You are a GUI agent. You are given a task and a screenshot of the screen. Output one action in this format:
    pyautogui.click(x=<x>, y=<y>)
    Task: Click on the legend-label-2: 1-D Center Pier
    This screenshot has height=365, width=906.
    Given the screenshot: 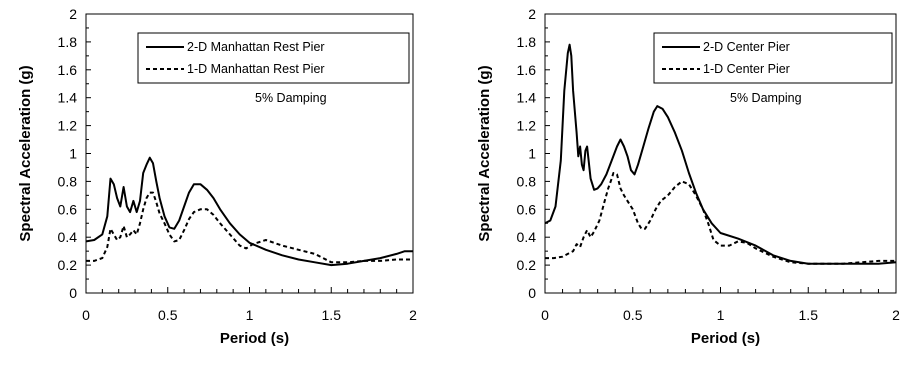 What is the action you would take?
    pyautogui.click(x=746, y=69)
    